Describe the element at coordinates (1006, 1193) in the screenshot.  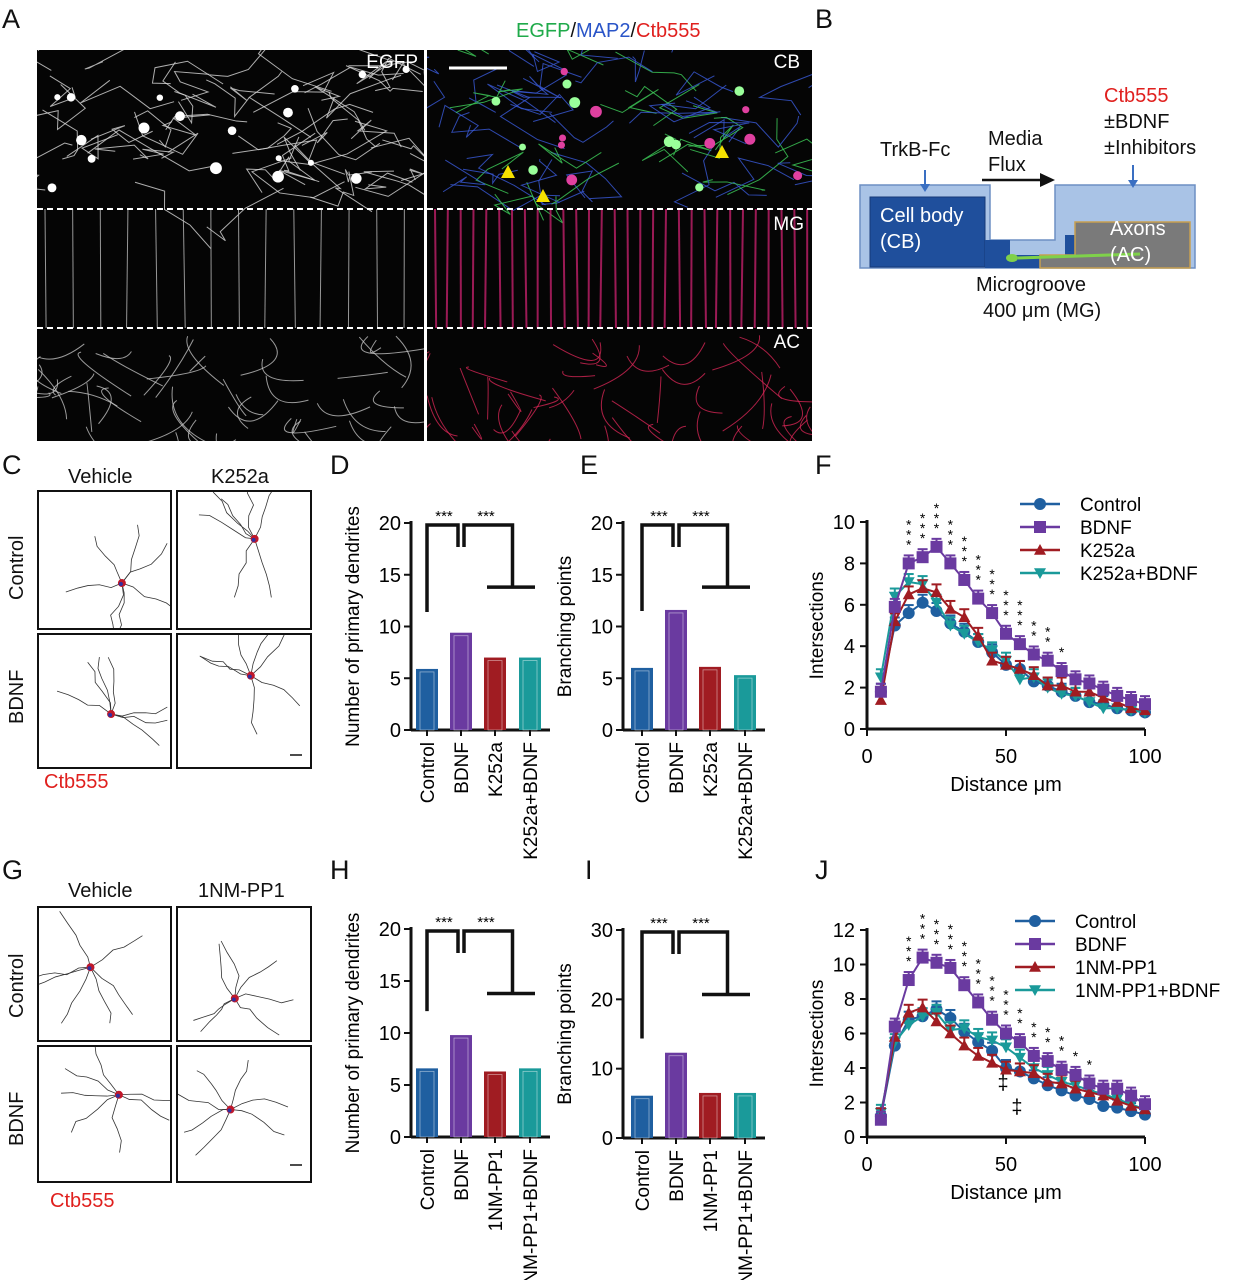
I see `j-x-axis-label: Distance μm` at that location.